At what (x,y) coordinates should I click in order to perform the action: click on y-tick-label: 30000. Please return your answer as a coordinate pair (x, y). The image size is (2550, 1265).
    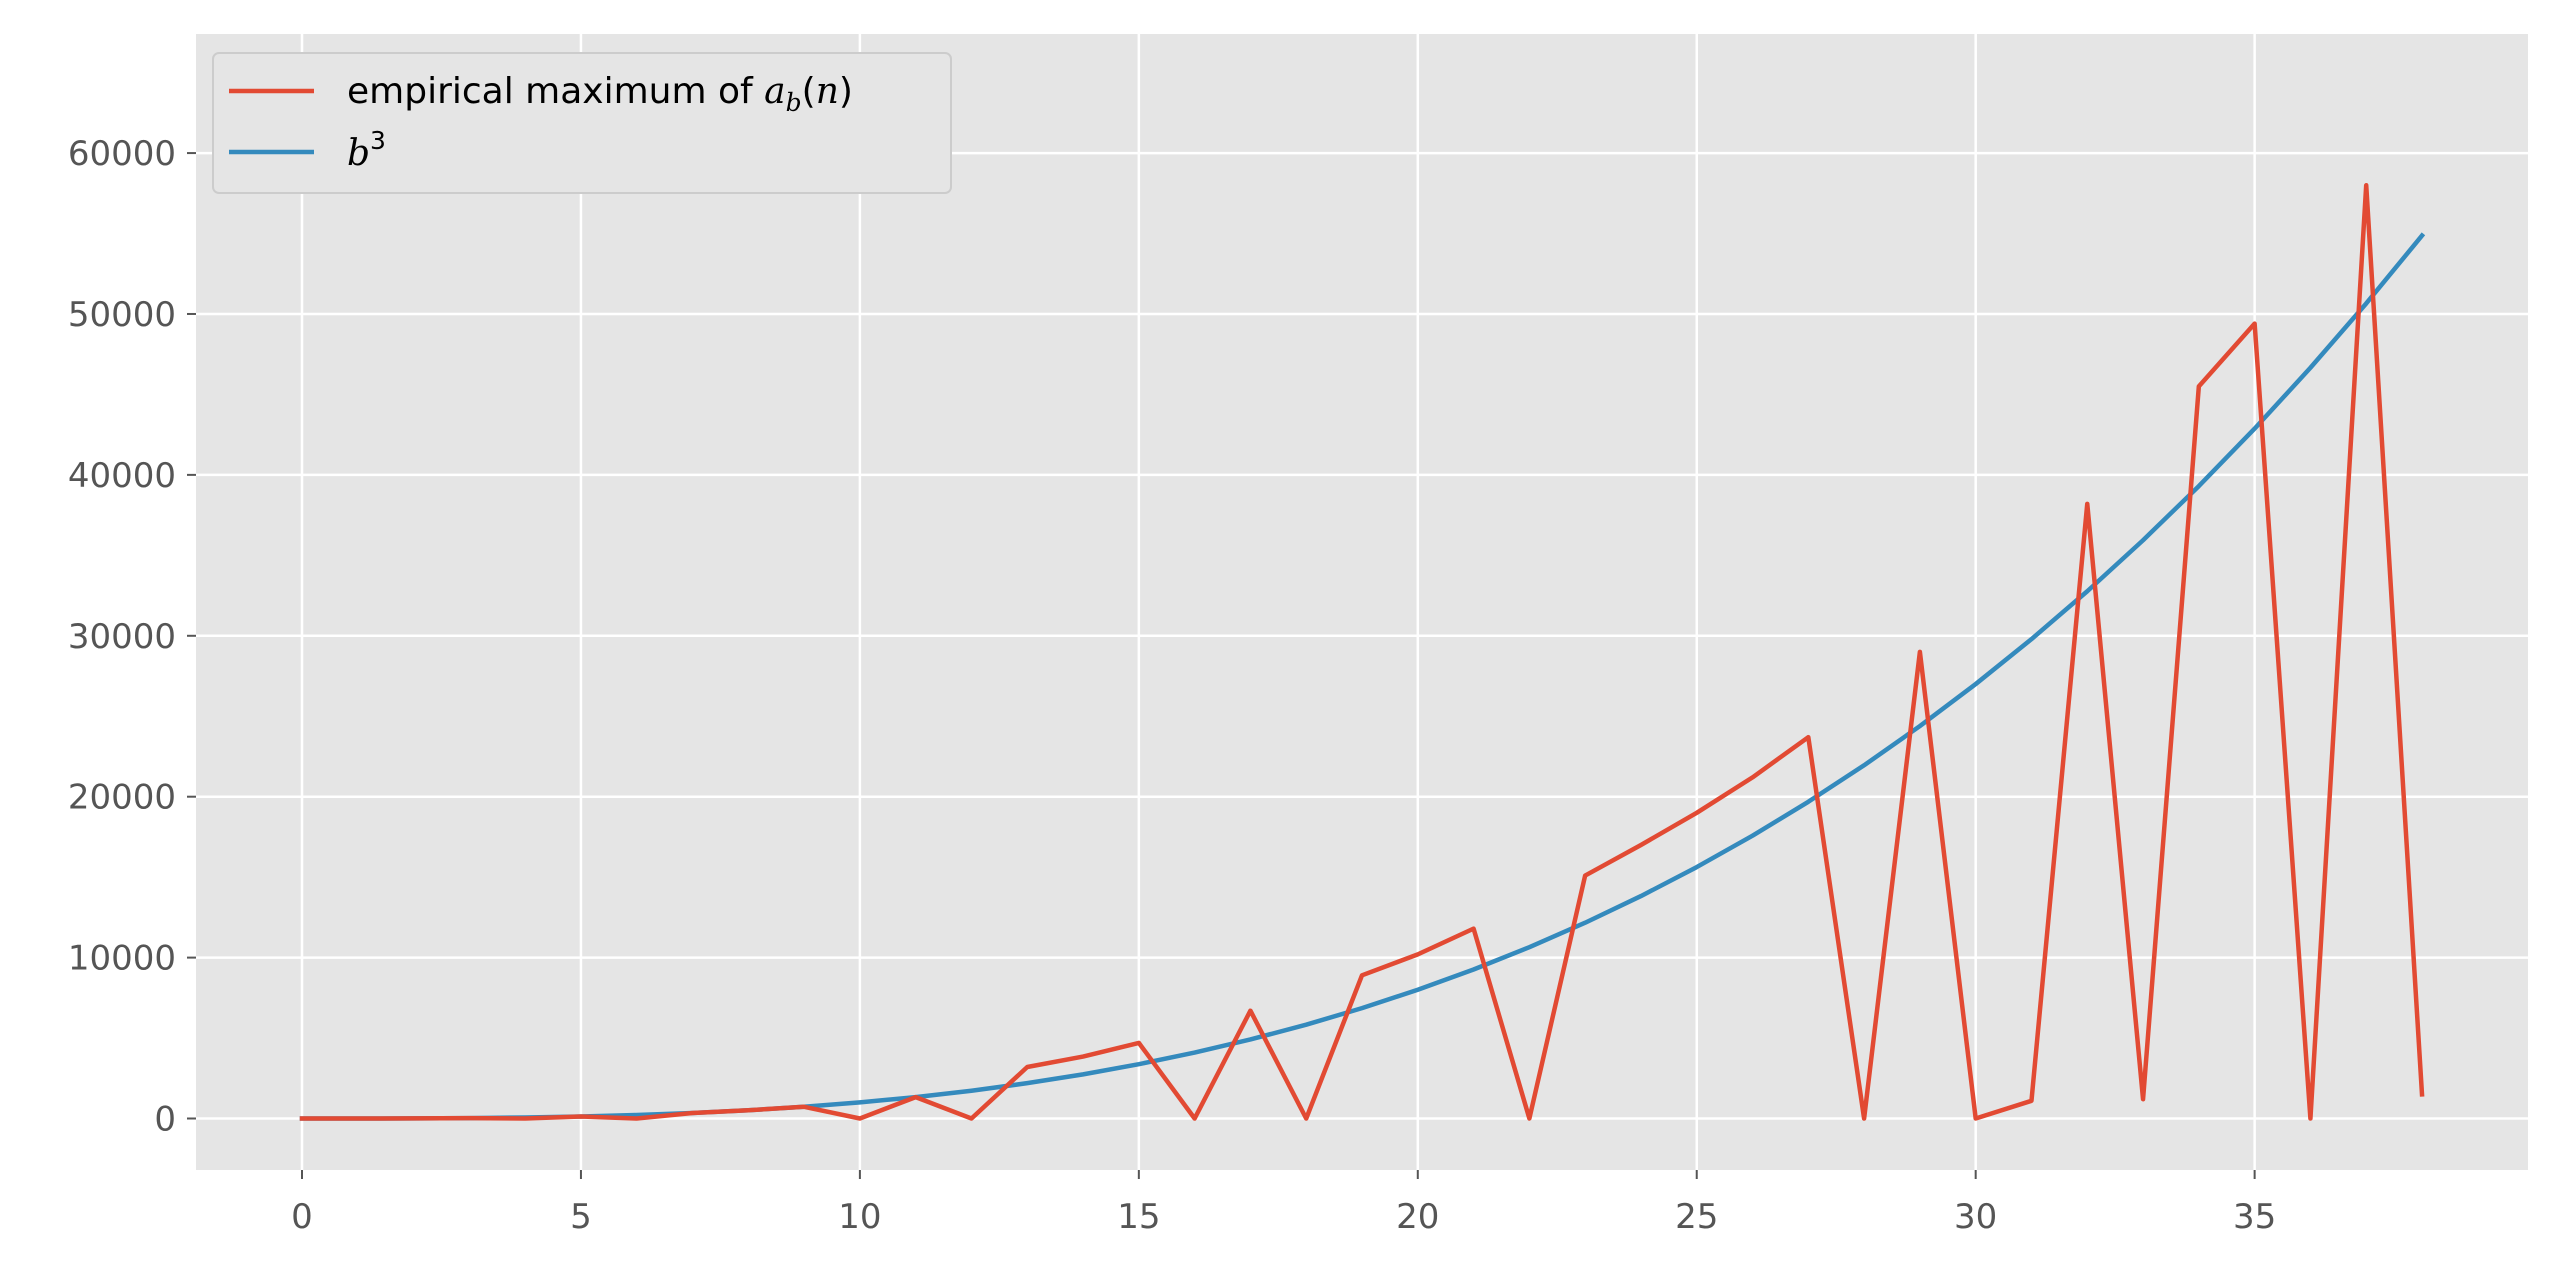
    Looking at the image, I should click on (122, 637).